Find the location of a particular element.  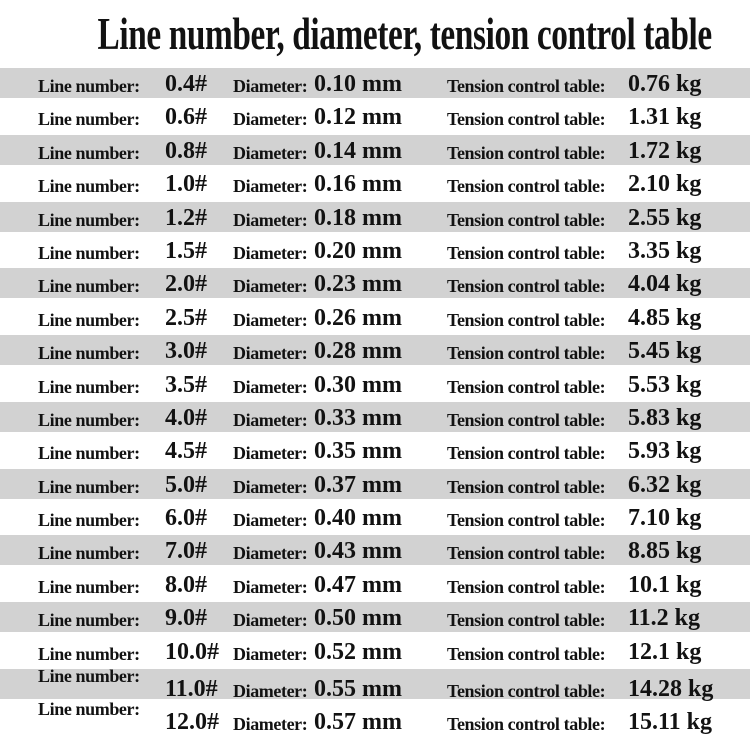

diameter-value: 0.33 mm is located at coordinates (358, 417).